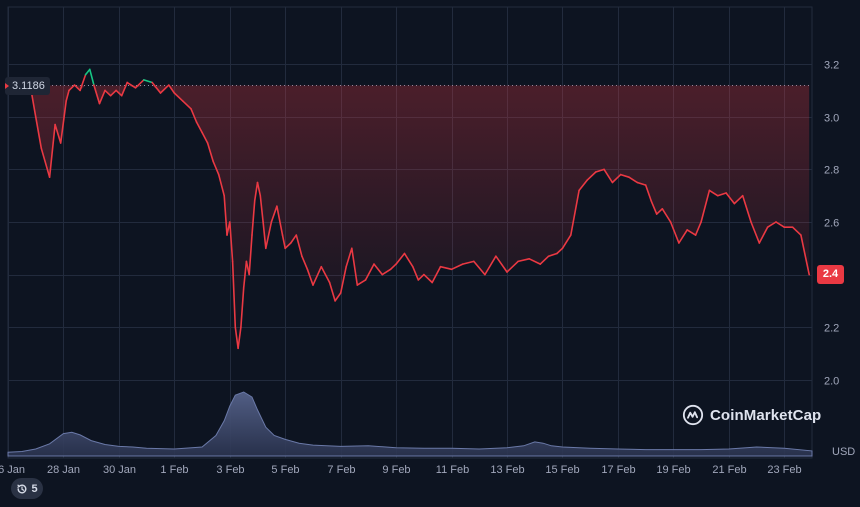 Image resolution: width=860 pixels, height=507 pixels. What do you see at coordinates (452, 470) in the screenshot?
I see `x-tick-label: 11 Feb` at bounding box center [452, 470].